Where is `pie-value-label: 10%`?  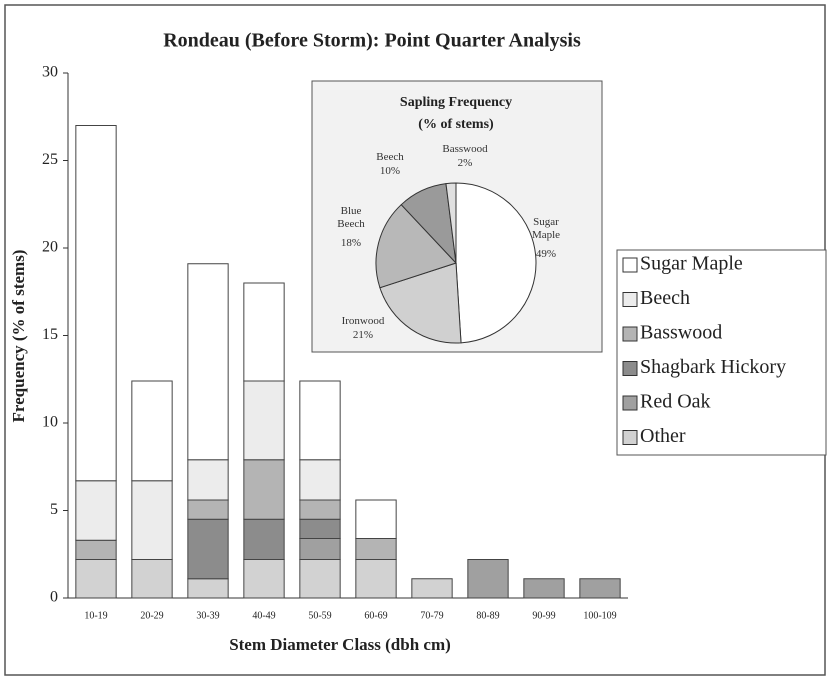
pie-value-label: 10% is located at coordinates (390, 171).